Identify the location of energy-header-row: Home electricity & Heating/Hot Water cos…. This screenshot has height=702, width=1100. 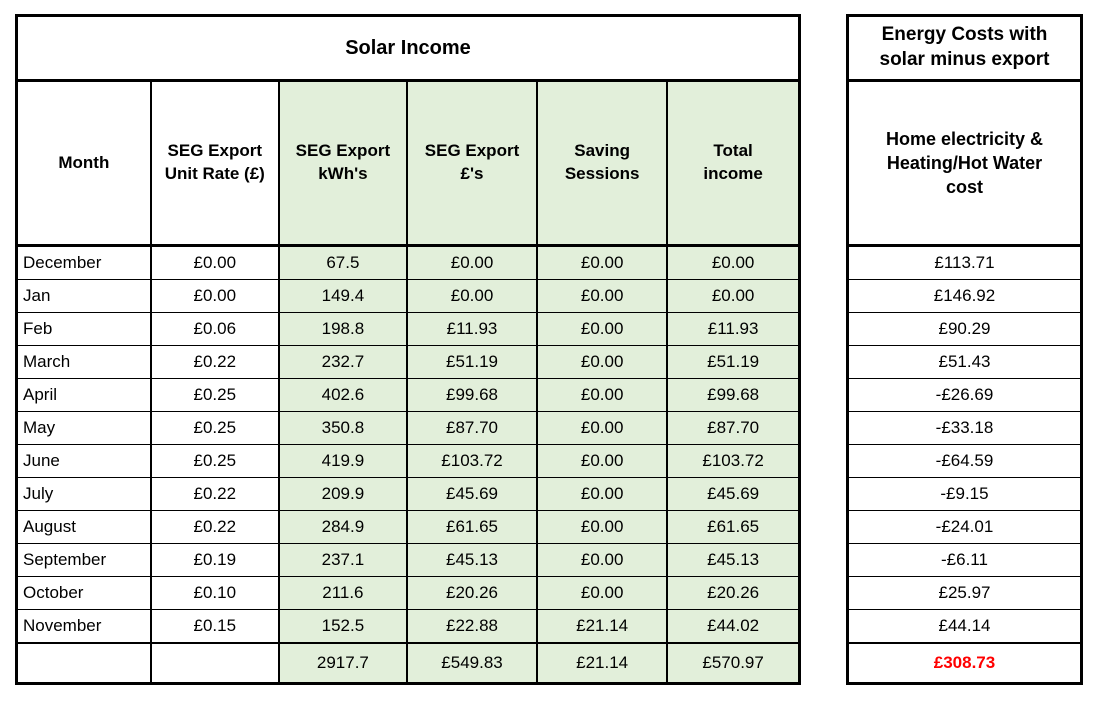
(964, 163).